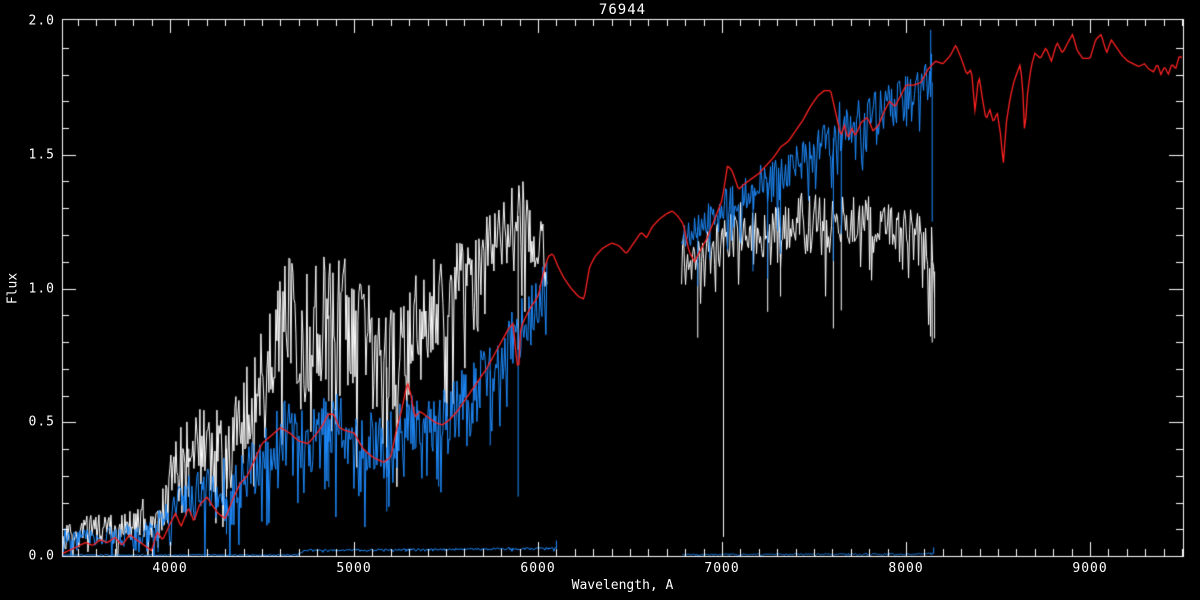 The width and height of the screenshot is (1200, 600). What do you see at coordinates (41, 288) in the screenshot?
I see `y-tick-label: 1.0` at bounding box center [41, 288].